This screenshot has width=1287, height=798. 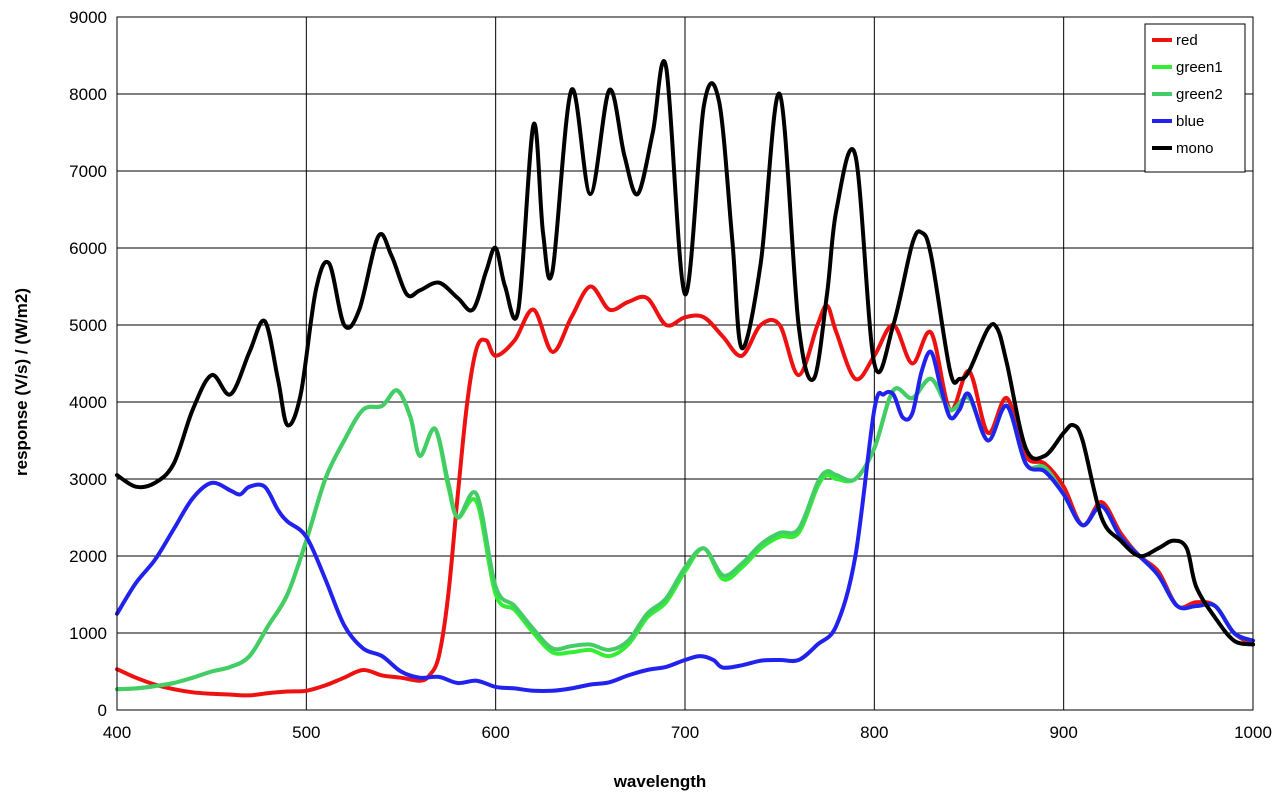 What do you see at coordinates (88, 248) in the screenshot?
I see `y-tick-label: 6000` at bounding box center [88, 248].